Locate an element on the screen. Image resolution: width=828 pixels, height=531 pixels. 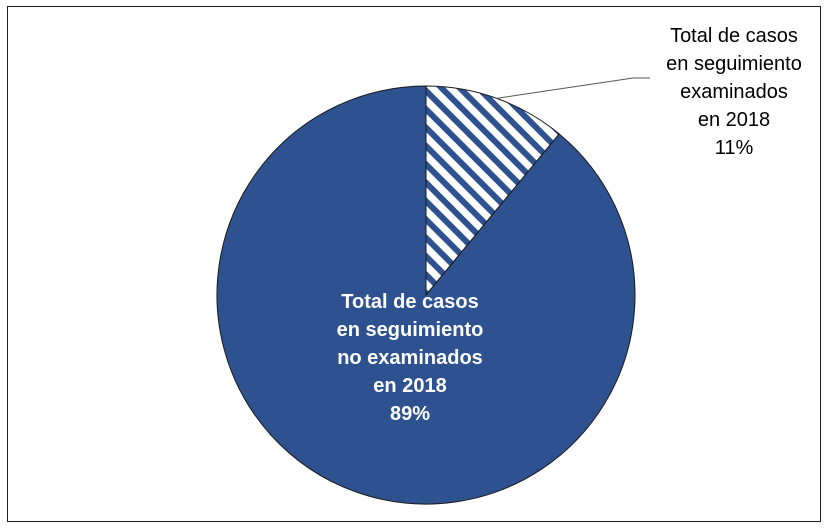
data-label-0-line-3: en 2018 is located at coordinates (734, 120).